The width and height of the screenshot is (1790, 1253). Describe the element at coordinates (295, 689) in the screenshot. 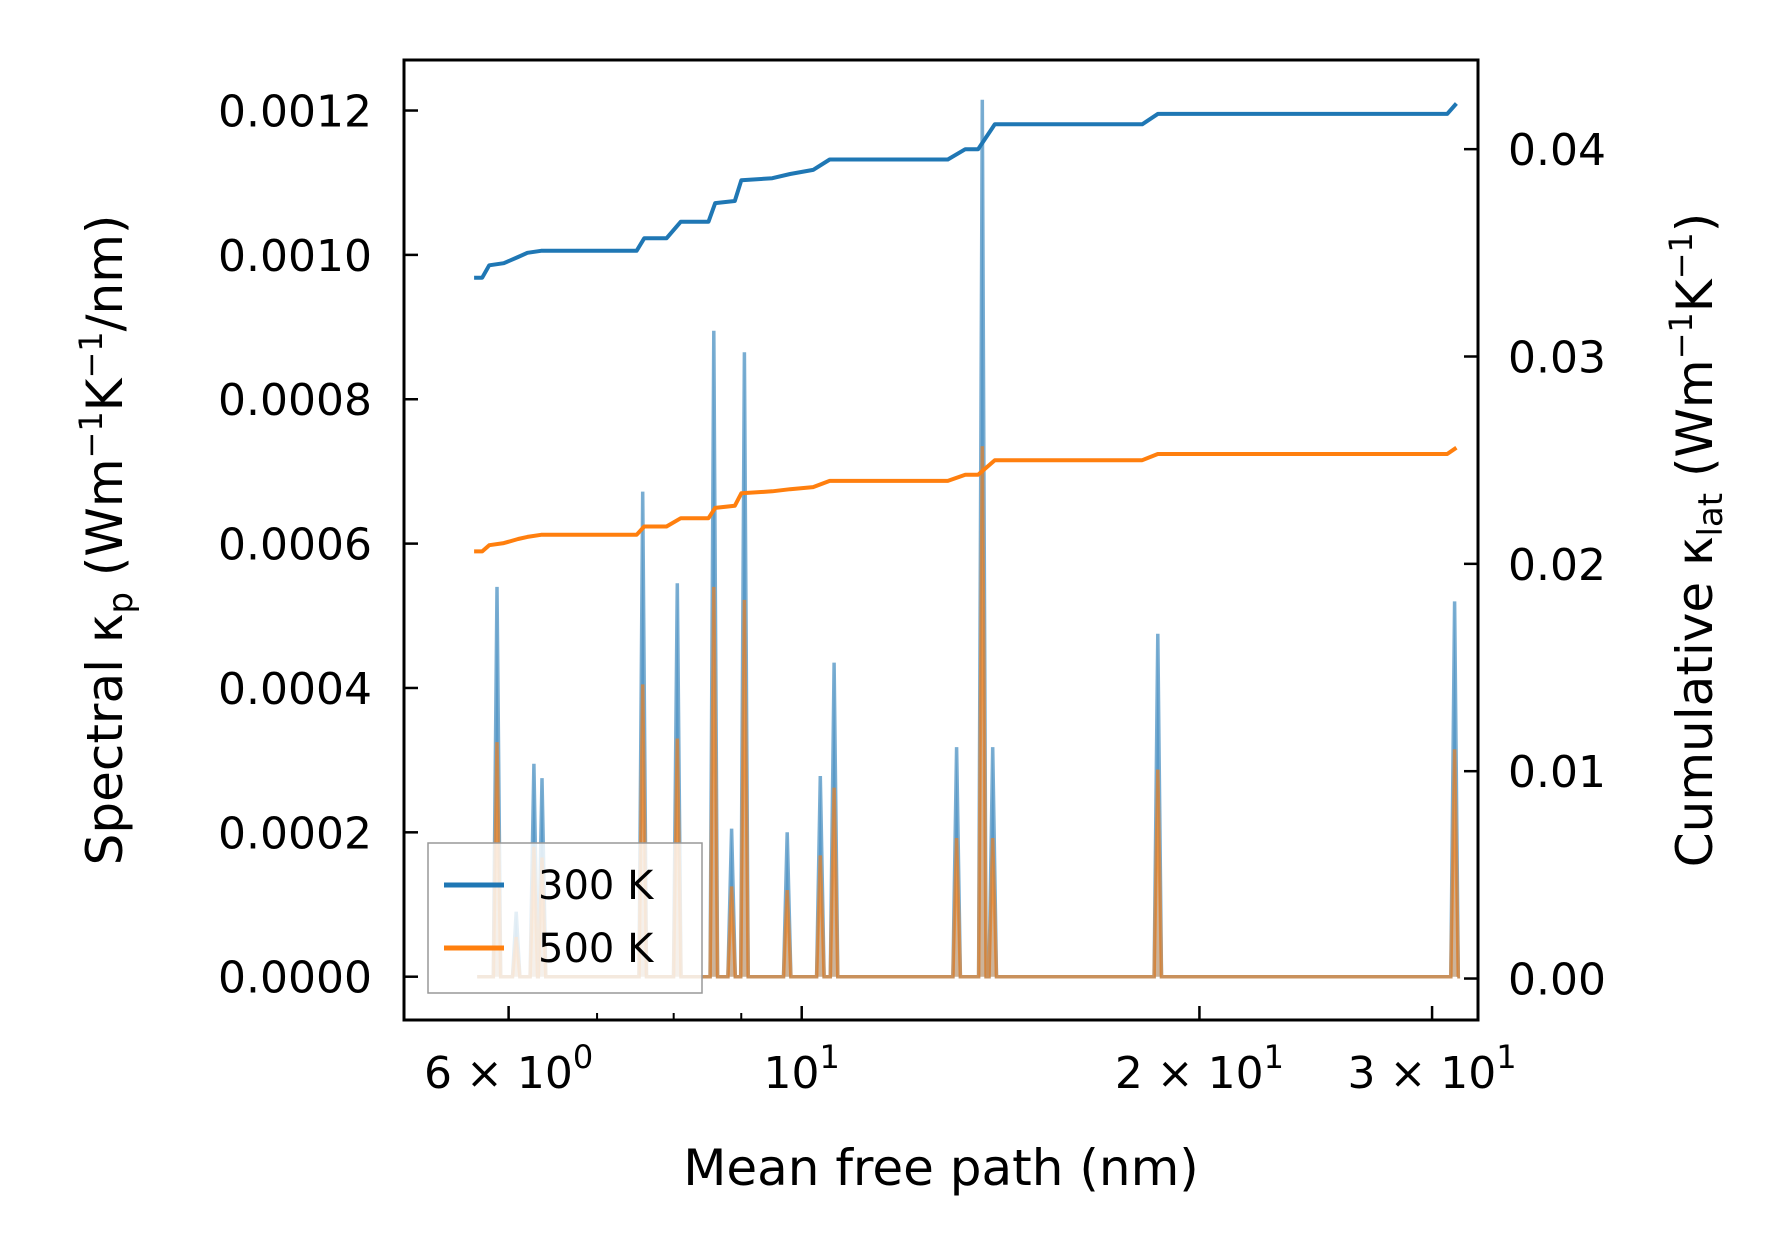

I see `left-y-tick-label: 0.0004` at that location.